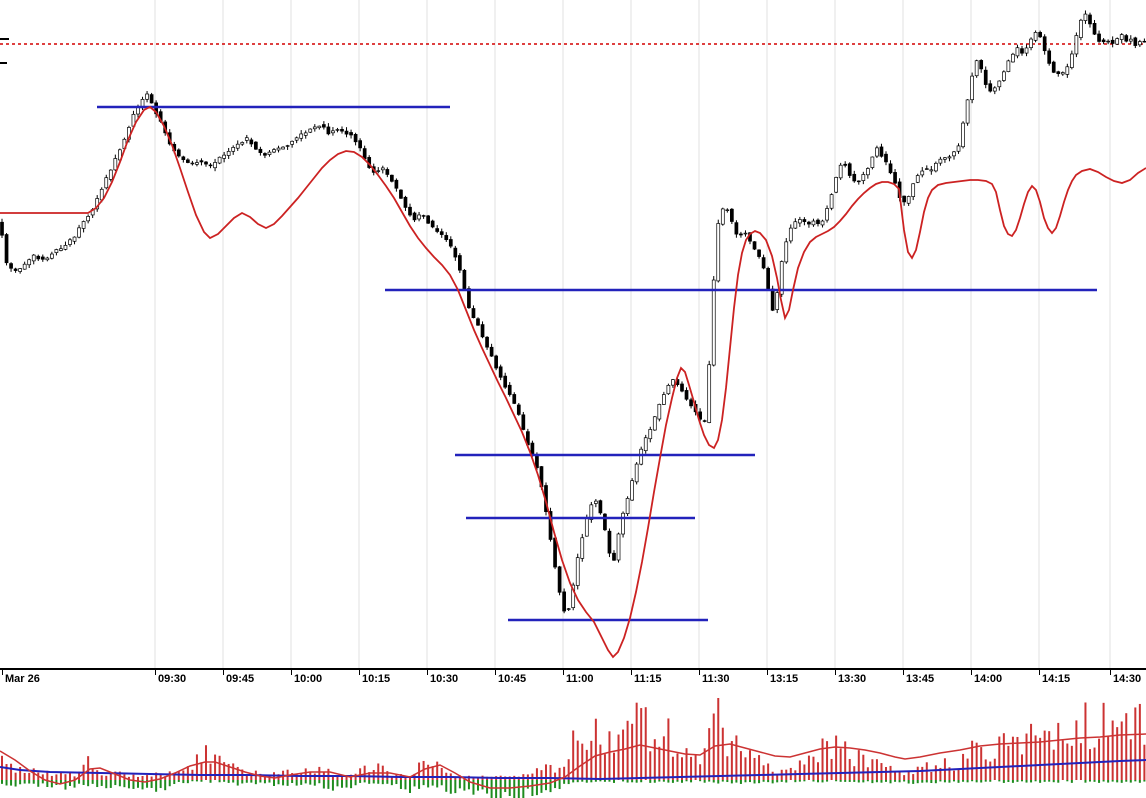  What do you see at coordinates (172, 679) in the screenshot?
I see `time-axis-label: 09:30` at bounding box center [172, 679].